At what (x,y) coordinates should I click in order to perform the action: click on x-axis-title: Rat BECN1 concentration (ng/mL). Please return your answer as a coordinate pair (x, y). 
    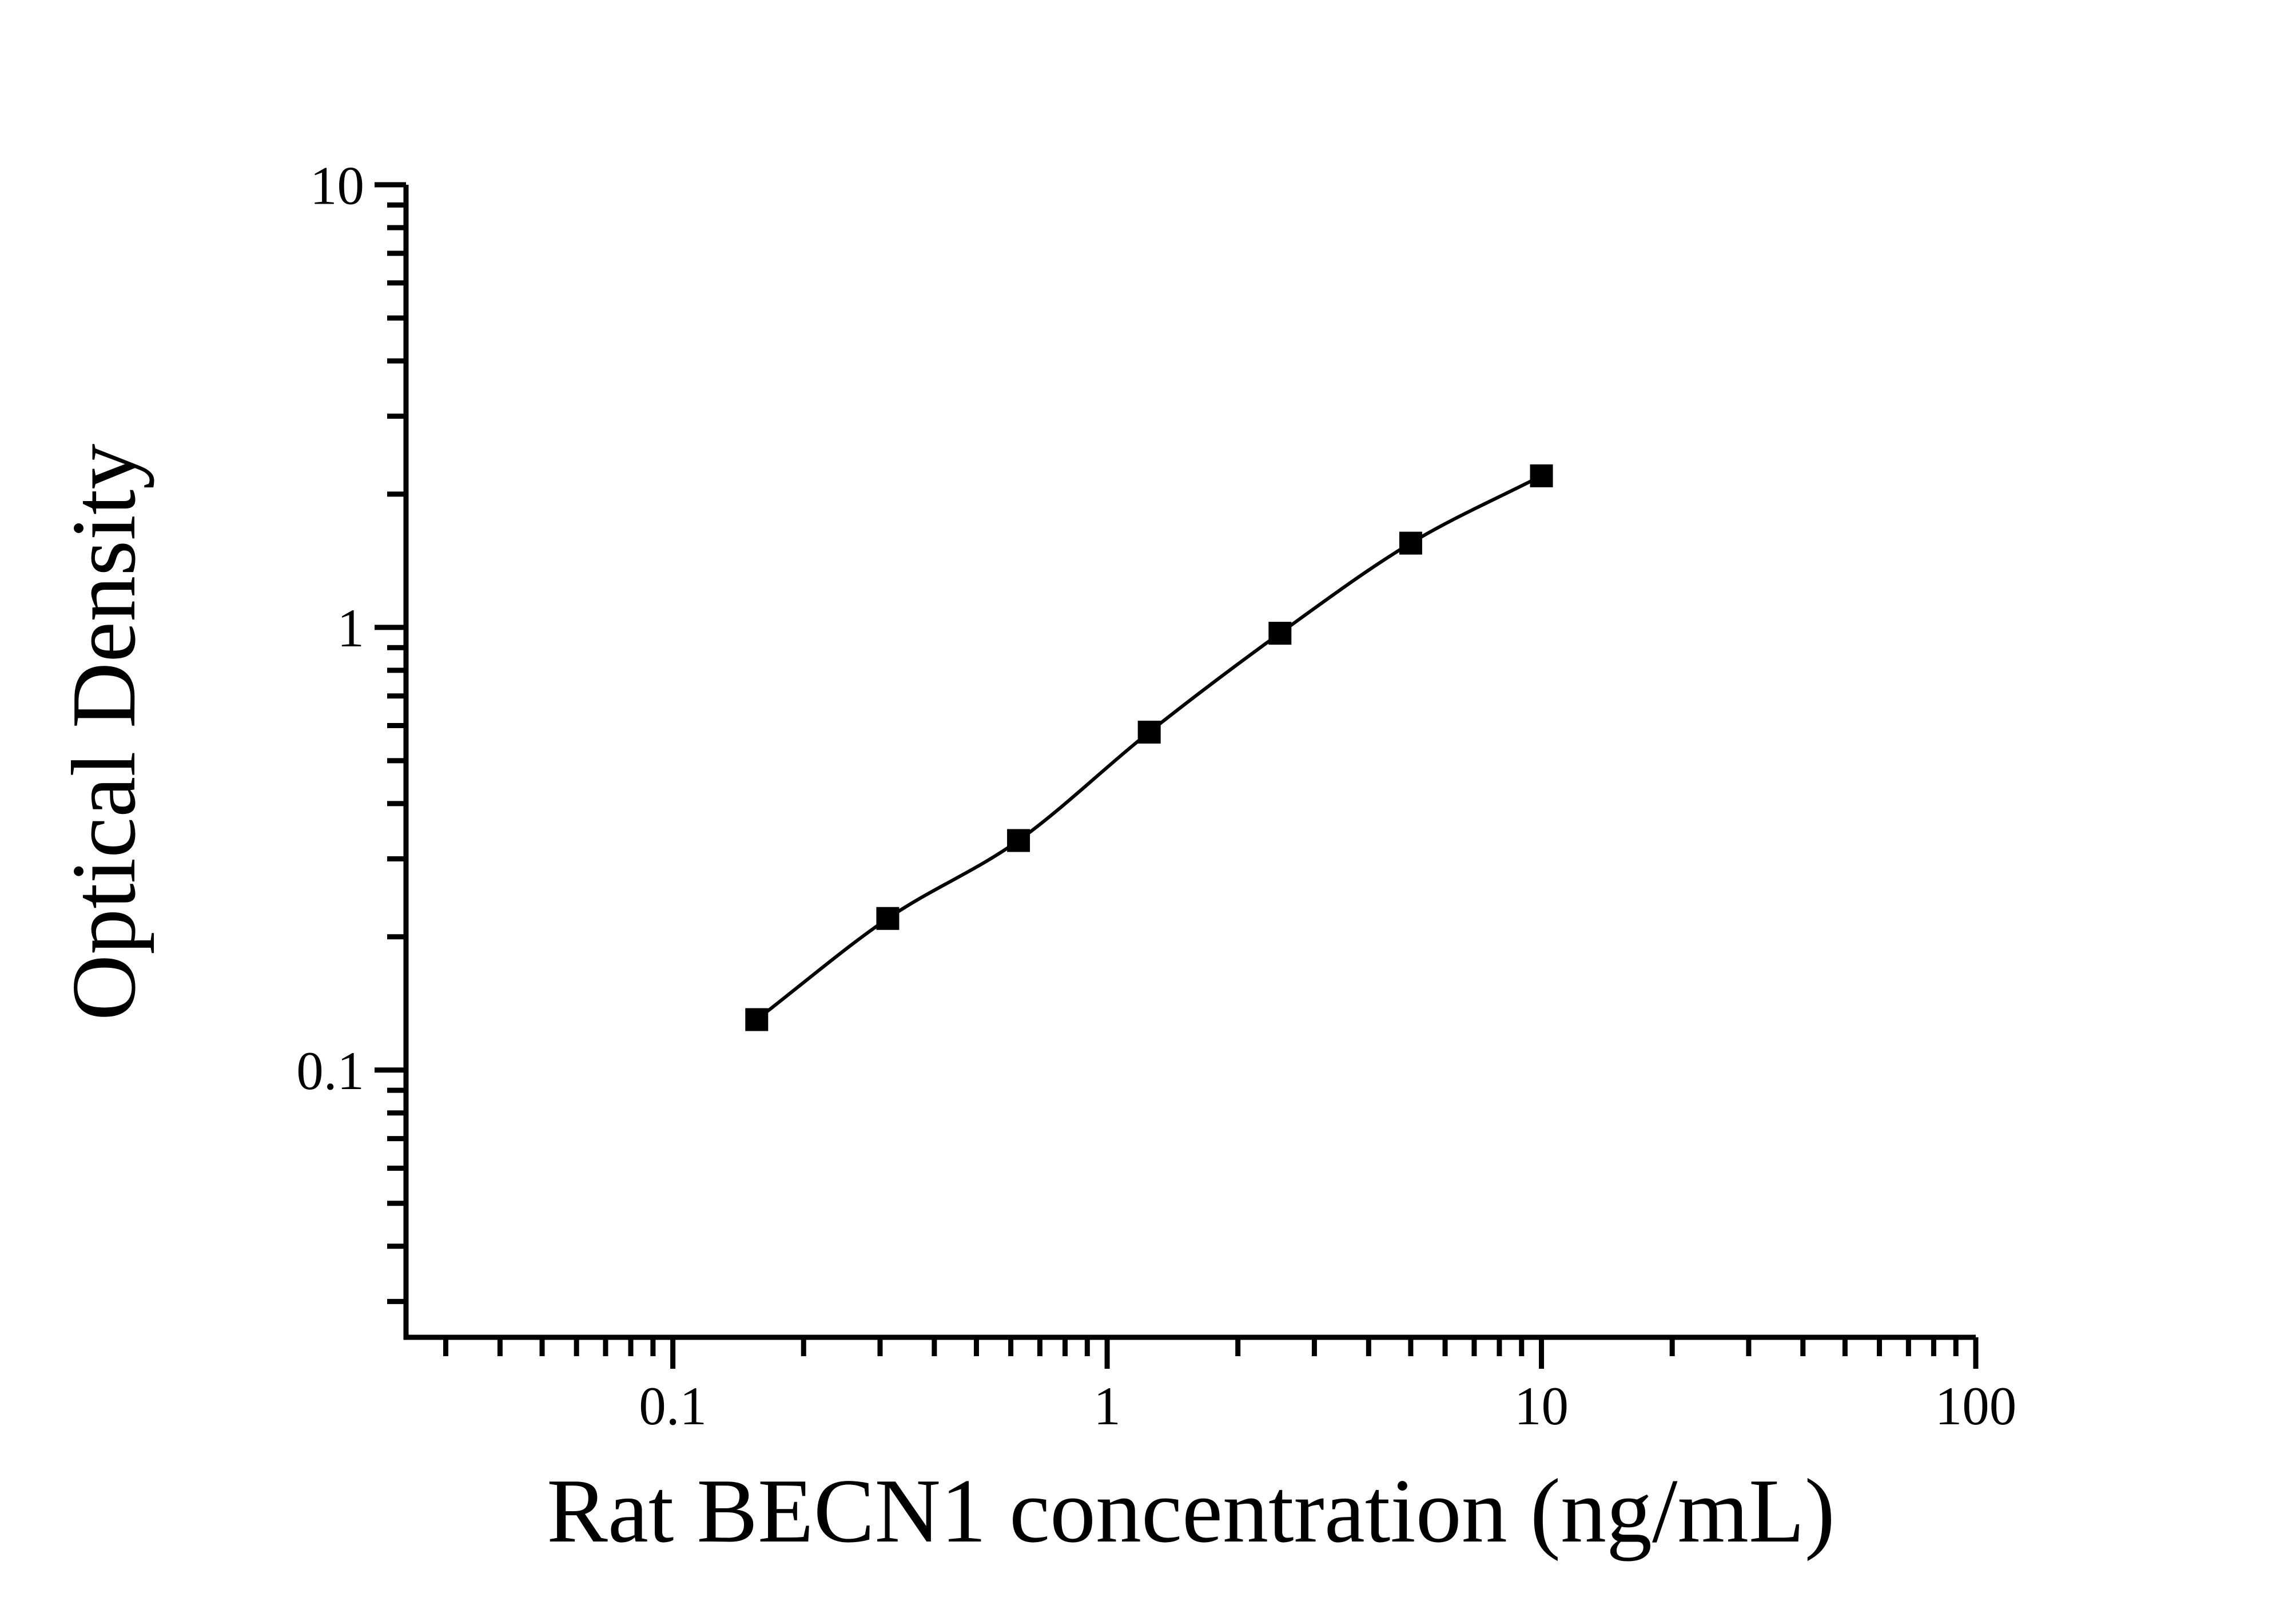
    Looking at the image, I should click on (1191, 1511).